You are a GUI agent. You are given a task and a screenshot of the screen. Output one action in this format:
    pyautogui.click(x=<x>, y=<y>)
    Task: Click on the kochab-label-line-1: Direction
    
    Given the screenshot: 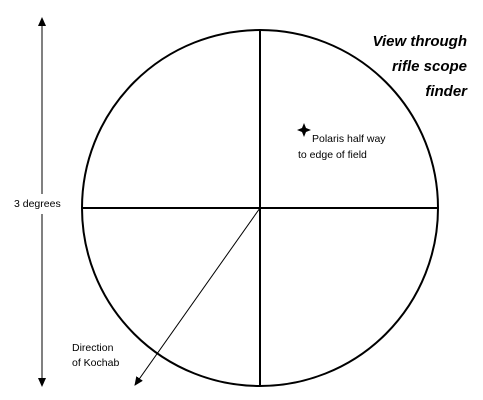 What is the action you would take?
    pyautogui.click(x=93, y=348)
    